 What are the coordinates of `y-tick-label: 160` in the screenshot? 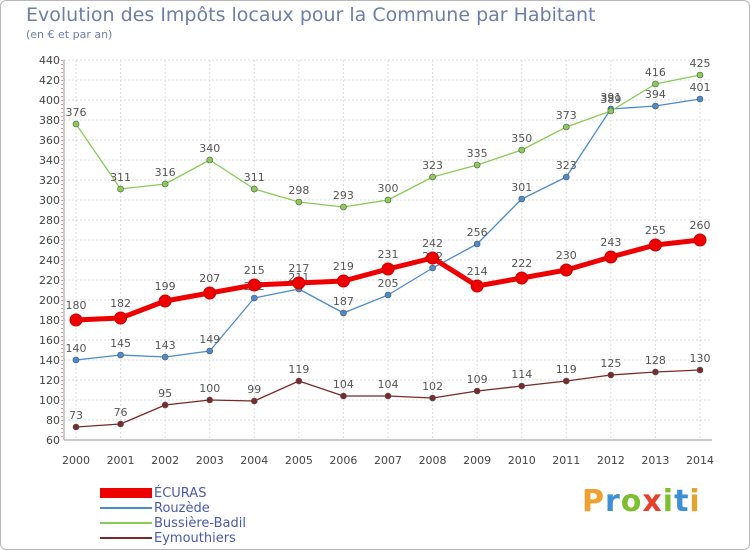 It's located at (49, 340).